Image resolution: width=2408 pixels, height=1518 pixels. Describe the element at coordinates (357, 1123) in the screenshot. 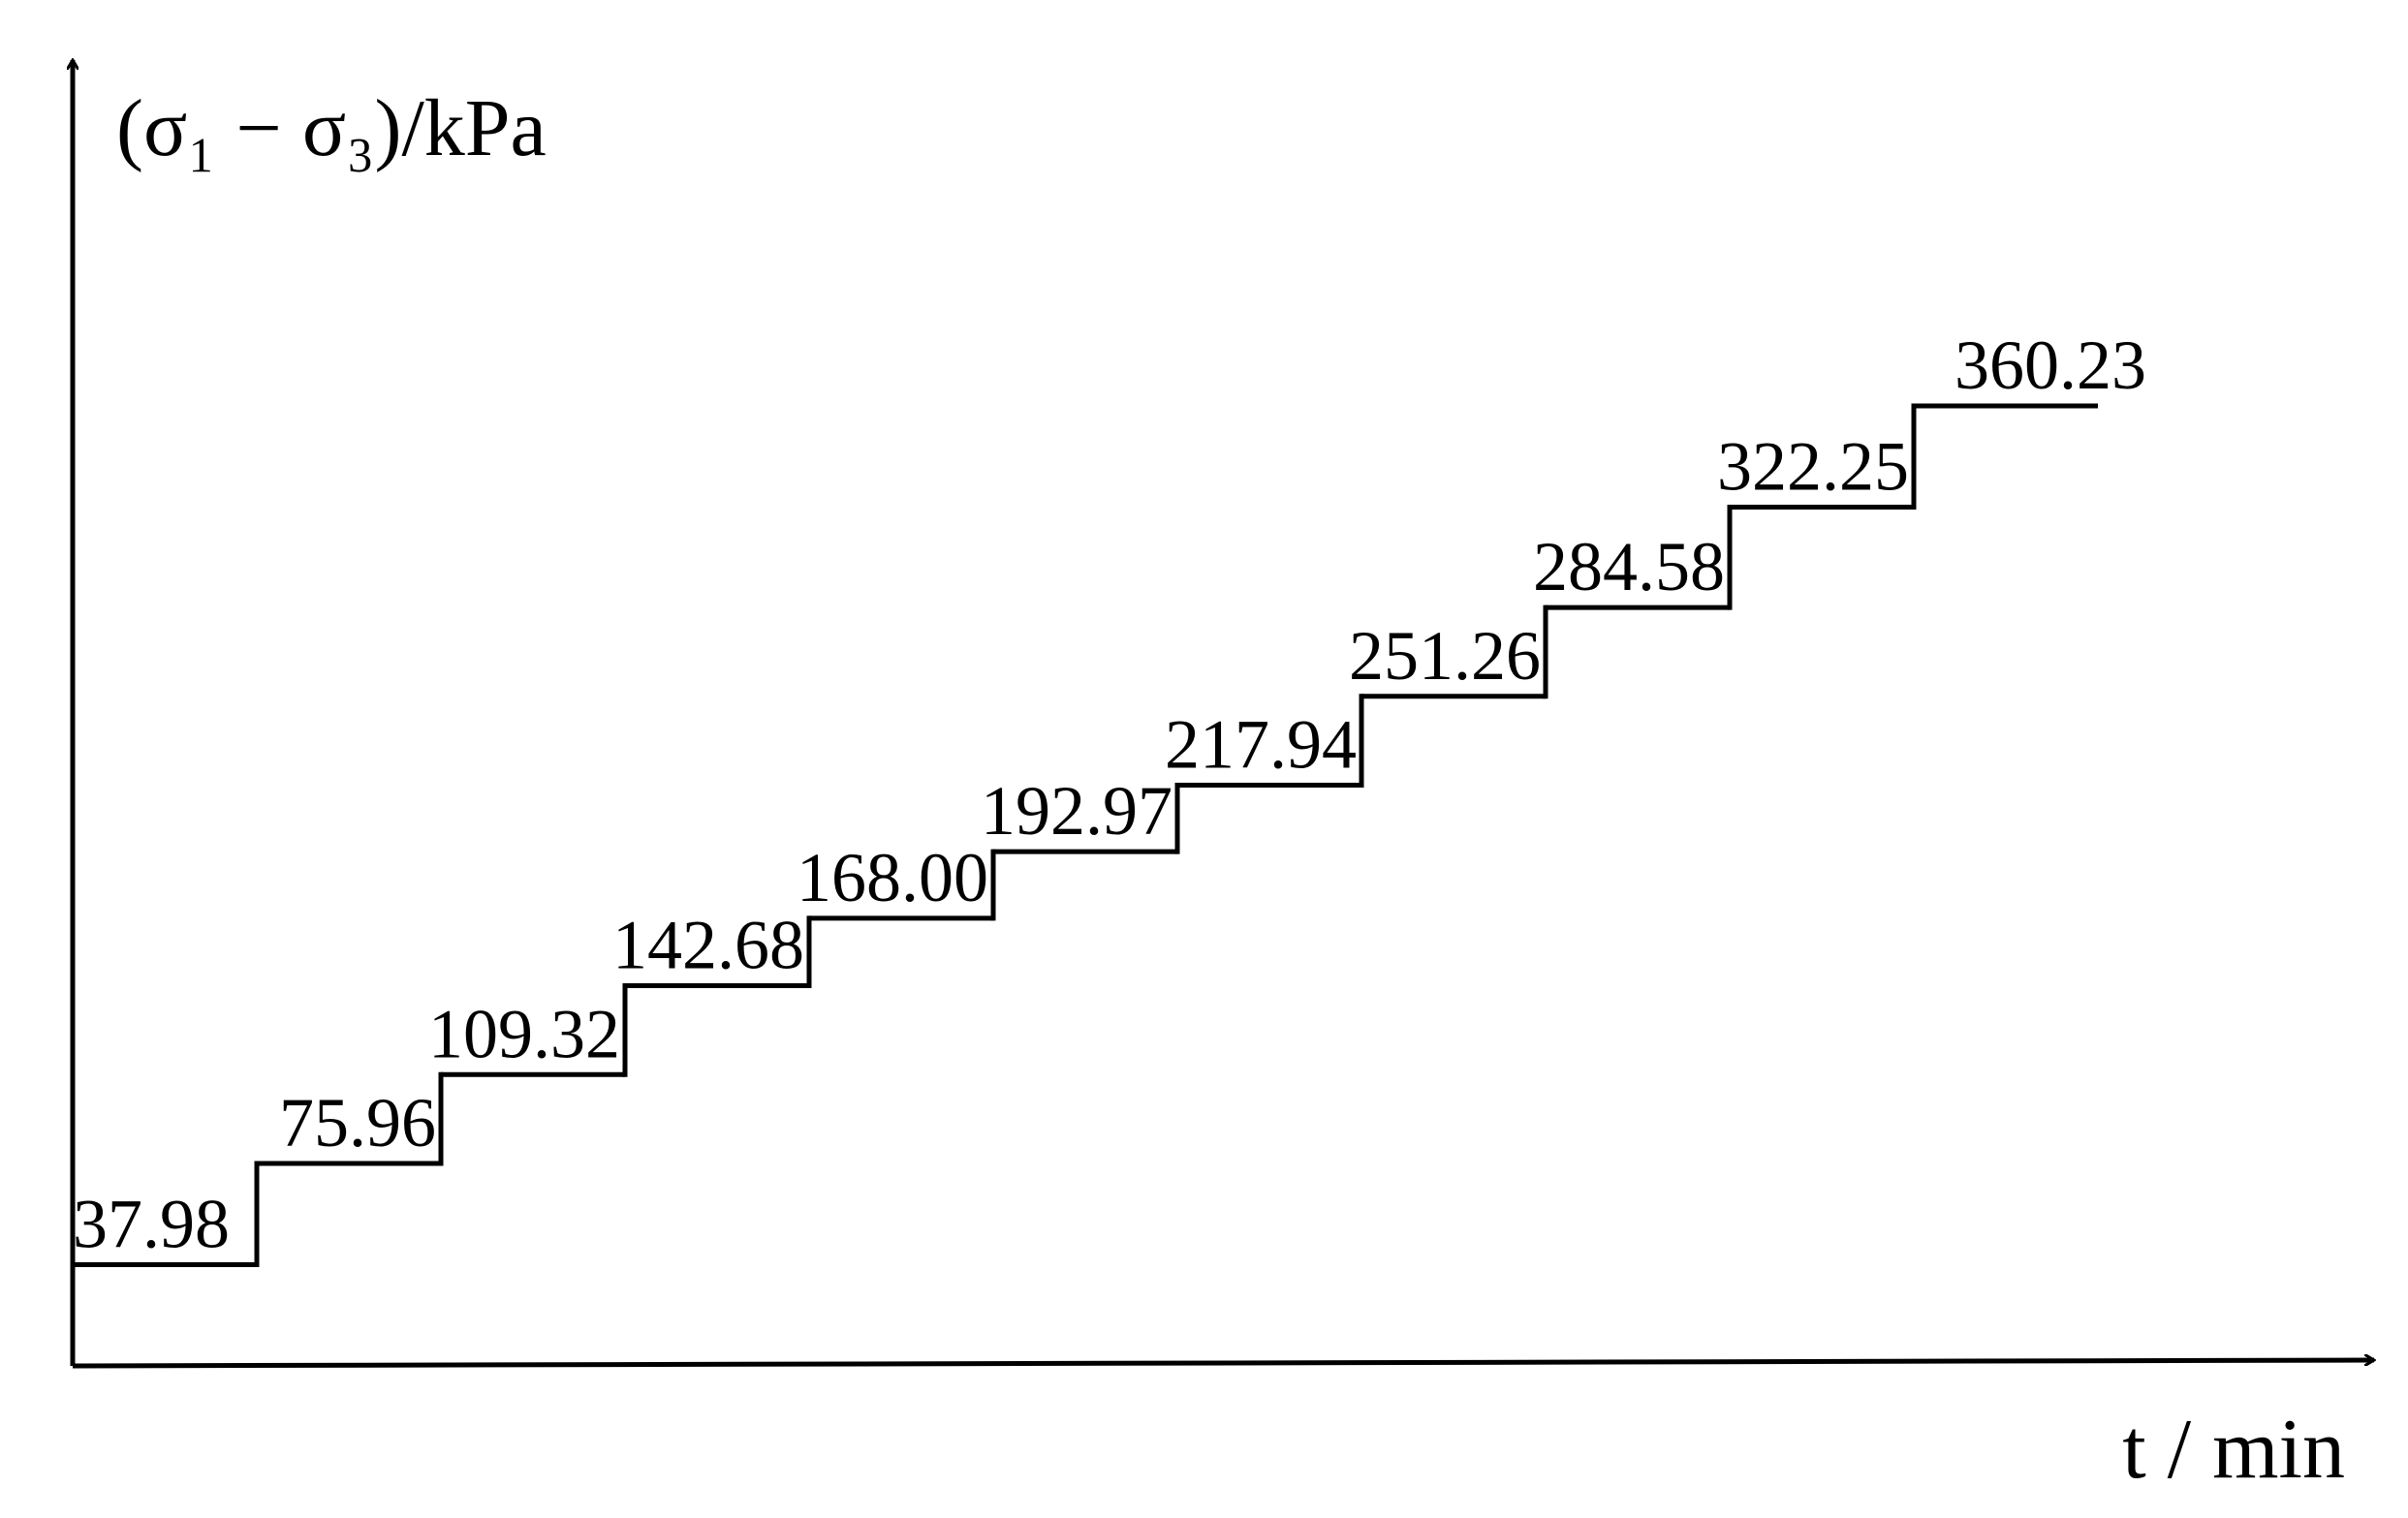

I see `value-label: 75.96` at that location.